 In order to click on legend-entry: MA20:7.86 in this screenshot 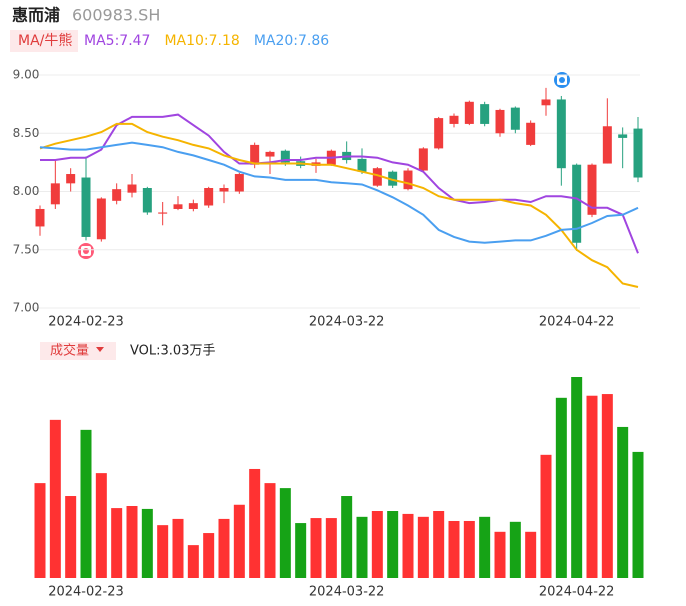, I will do `click(291, 41)`.